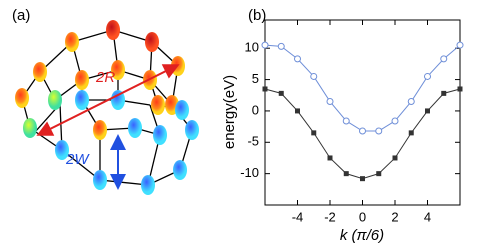 The width and height of the screenshot is (491, 246). Describe the element at coordinates (298, 216) in the screenshot. I see `x-tick-label: -4` at that location.